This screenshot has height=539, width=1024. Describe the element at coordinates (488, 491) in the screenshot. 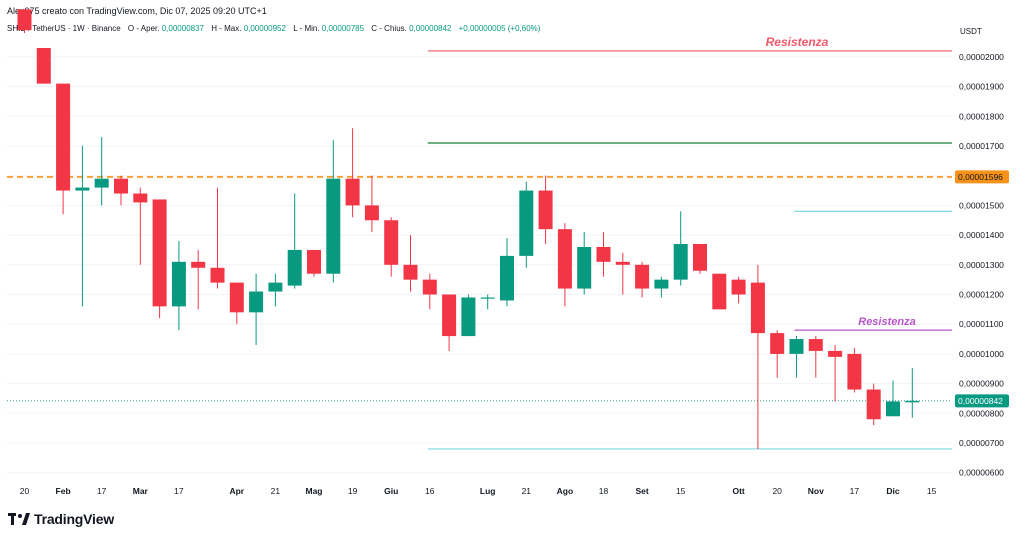

I see `x-tick-label: Lug` at that location.